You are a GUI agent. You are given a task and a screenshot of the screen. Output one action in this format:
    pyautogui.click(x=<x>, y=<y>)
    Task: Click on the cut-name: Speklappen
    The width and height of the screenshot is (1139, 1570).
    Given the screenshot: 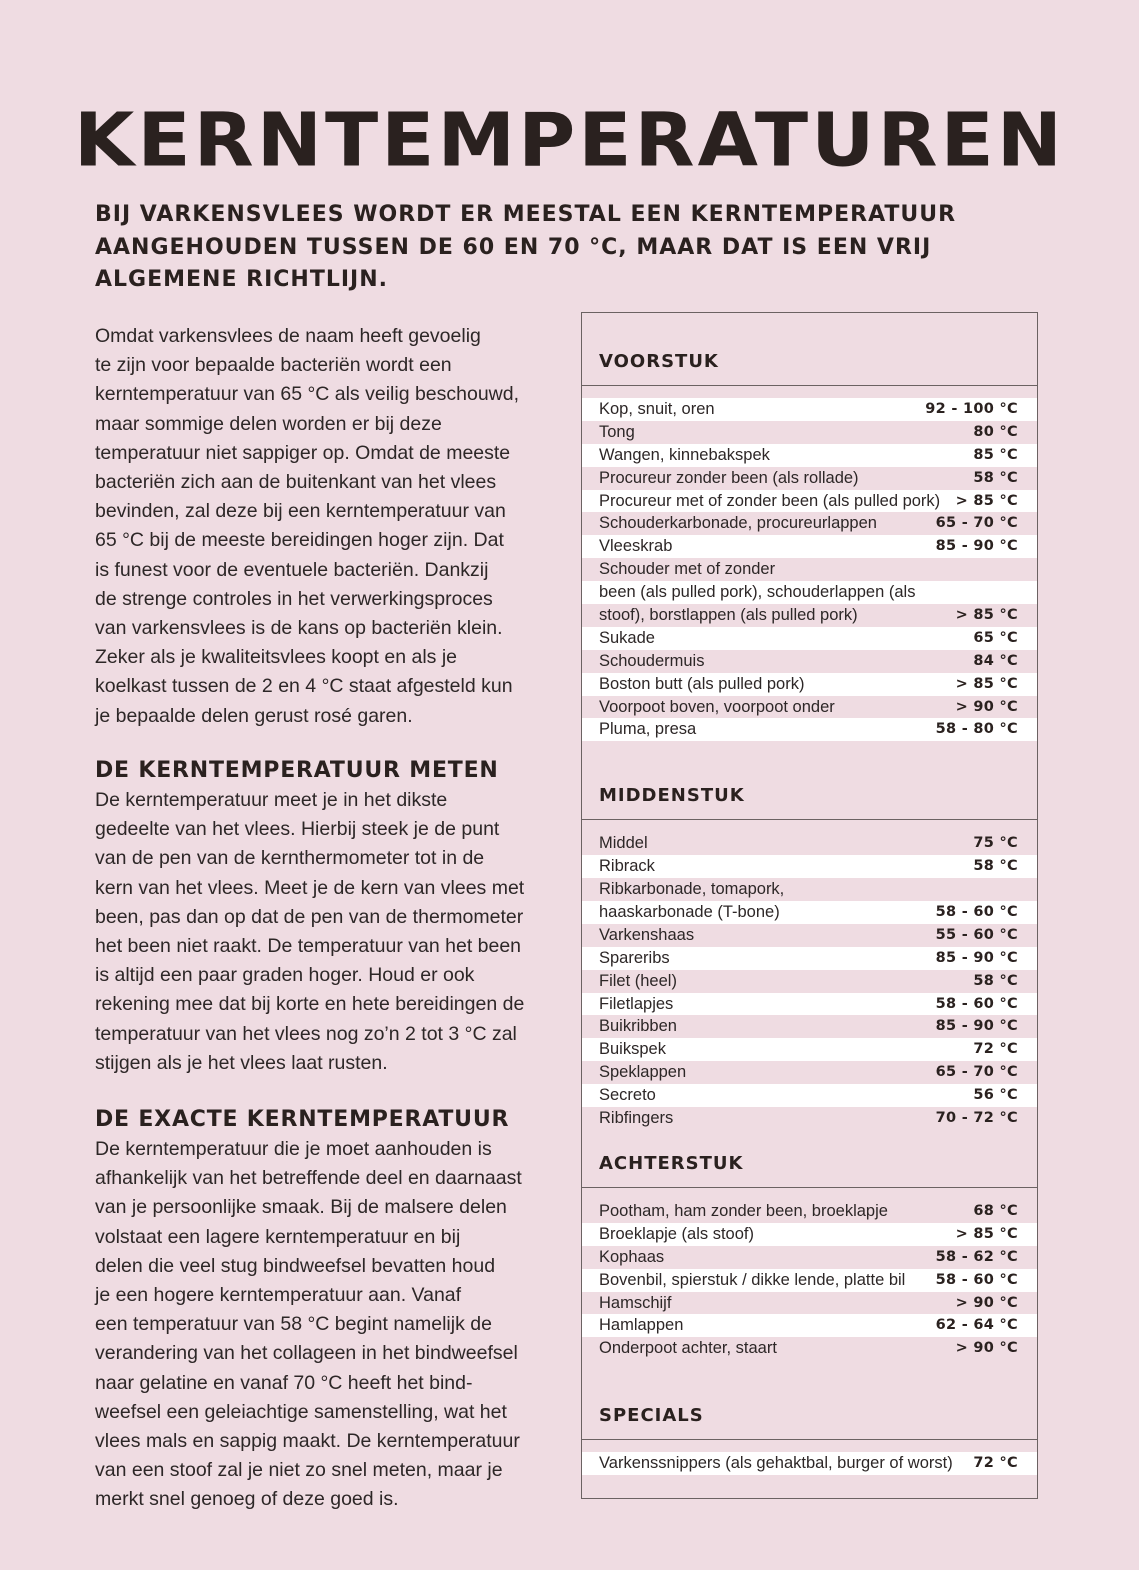 What is the action you would take?
    pyautogui.click(x=643, y=1072)
    